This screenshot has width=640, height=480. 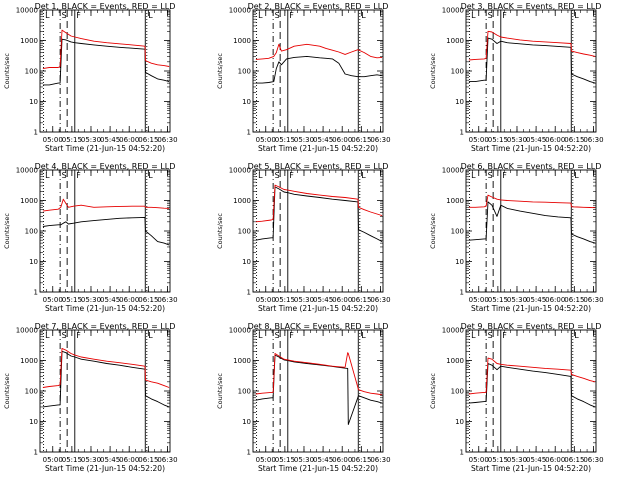 I want to click on panel-title: Det 5, BLACK = Events, RED = LLD, so click(x=318, y=166).